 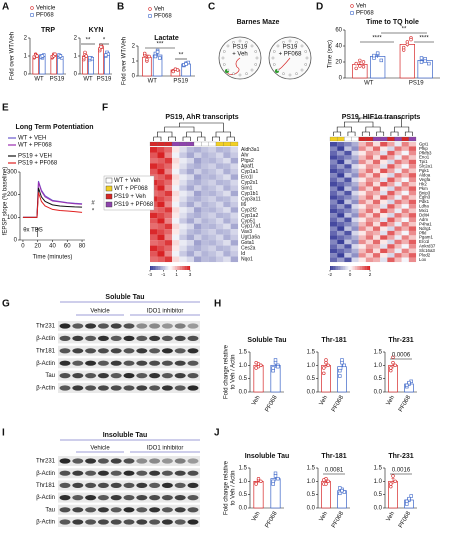 I want to click on group-label: IDO1 inhibitor, so click(x=165, y=449).